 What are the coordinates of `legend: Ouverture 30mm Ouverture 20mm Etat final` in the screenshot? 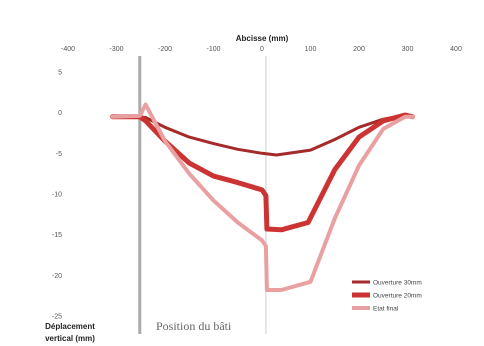 It's located at (387, 295).